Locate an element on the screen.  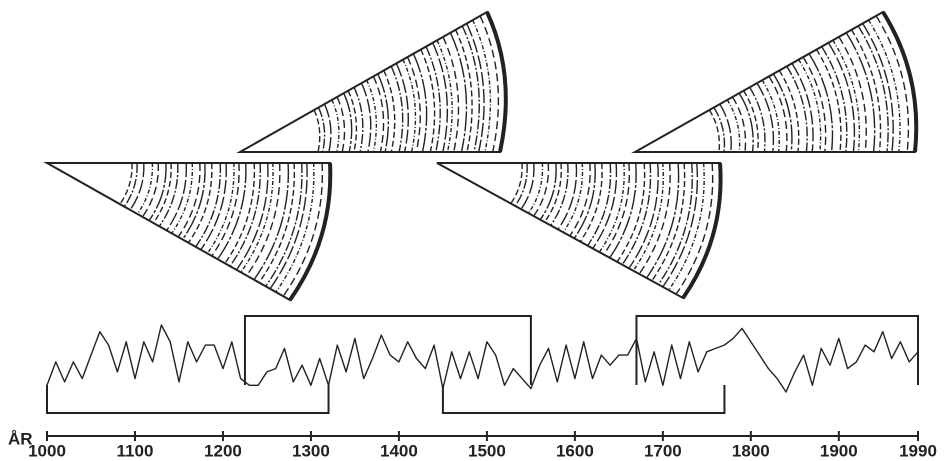
ring-width-line is located at coordinates (482, 358).